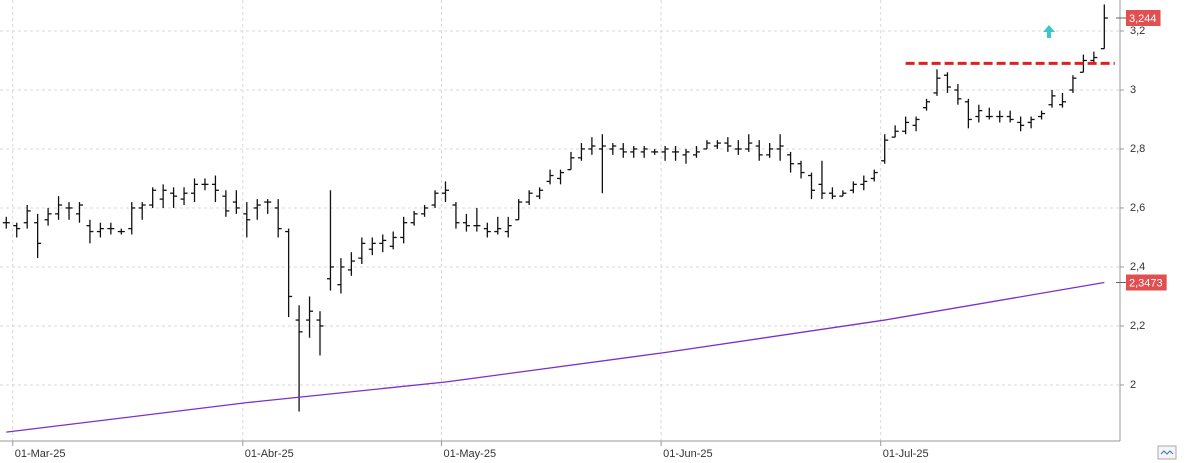  I want to click on price-tag-label: 3,244, so click(1143, 19).